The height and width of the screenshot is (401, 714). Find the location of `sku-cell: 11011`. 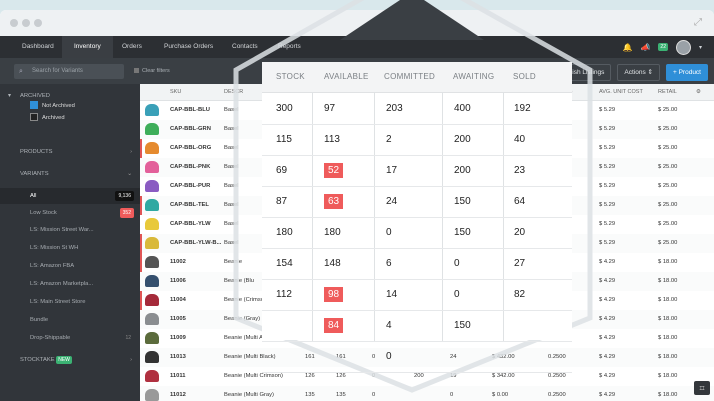

sku-cell: 11011 is located at coordinates (178, 376).